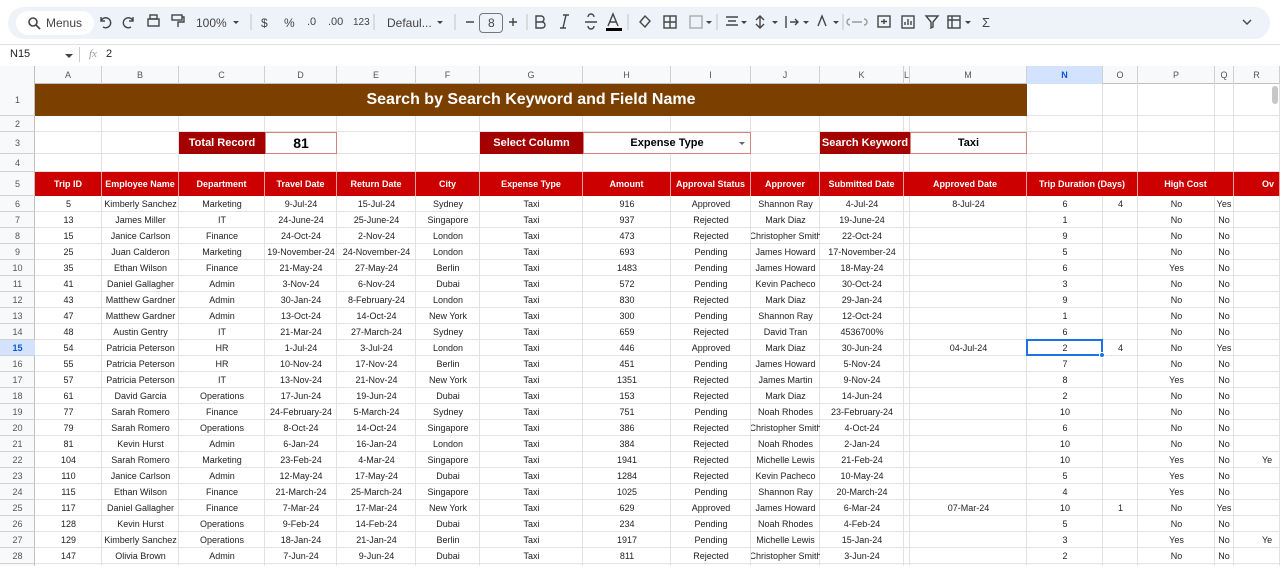 The height and width of the screenshot is (566, 1280). What do you see at coordinates (1224, 75) in the screenshot?
I see `column-letter: Q` at bounding box center [1224, 75].